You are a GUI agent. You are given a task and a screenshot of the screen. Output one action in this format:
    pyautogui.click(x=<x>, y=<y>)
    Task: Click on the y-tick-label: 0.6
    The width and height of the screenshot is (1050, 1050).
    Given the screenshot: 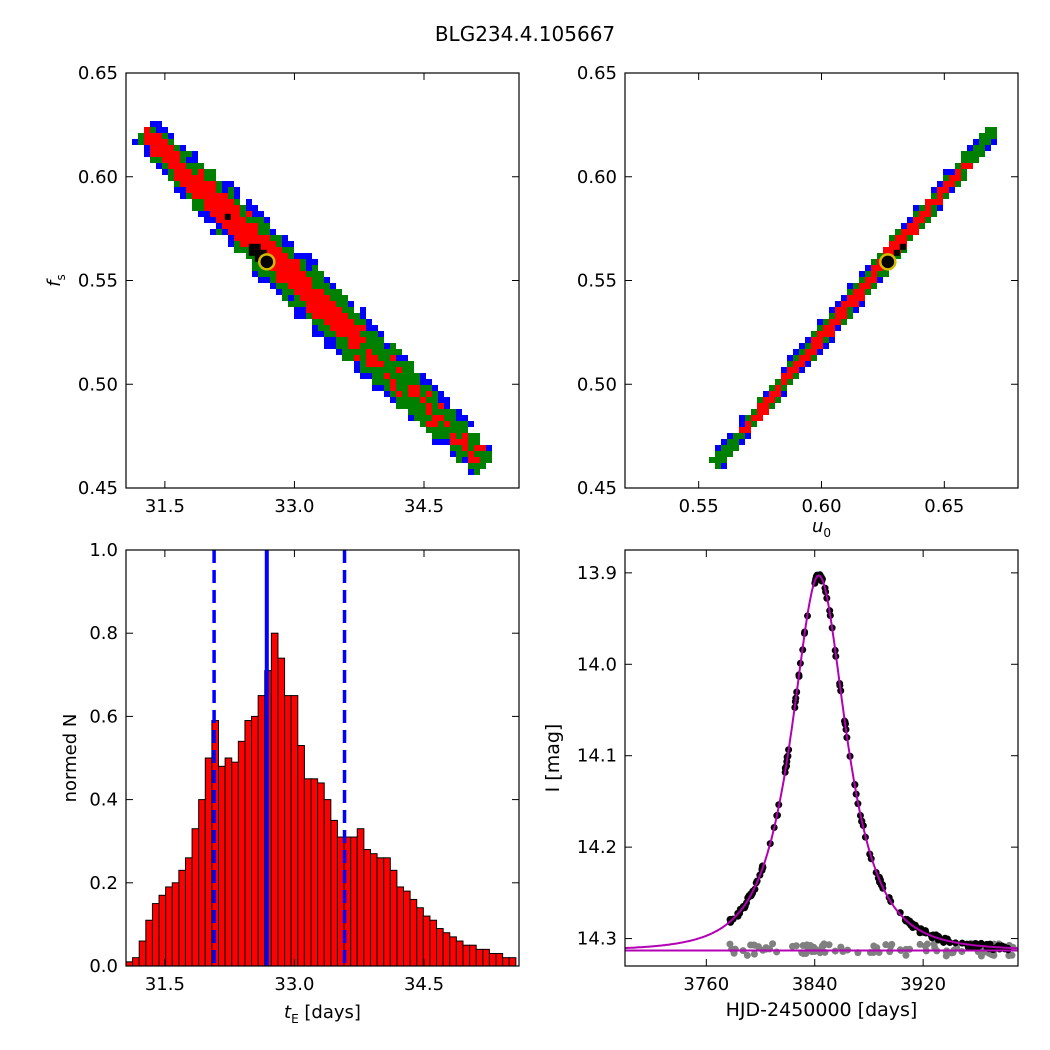 What is the action you would take?
    pyautogui.click(x=103, y=716)
    